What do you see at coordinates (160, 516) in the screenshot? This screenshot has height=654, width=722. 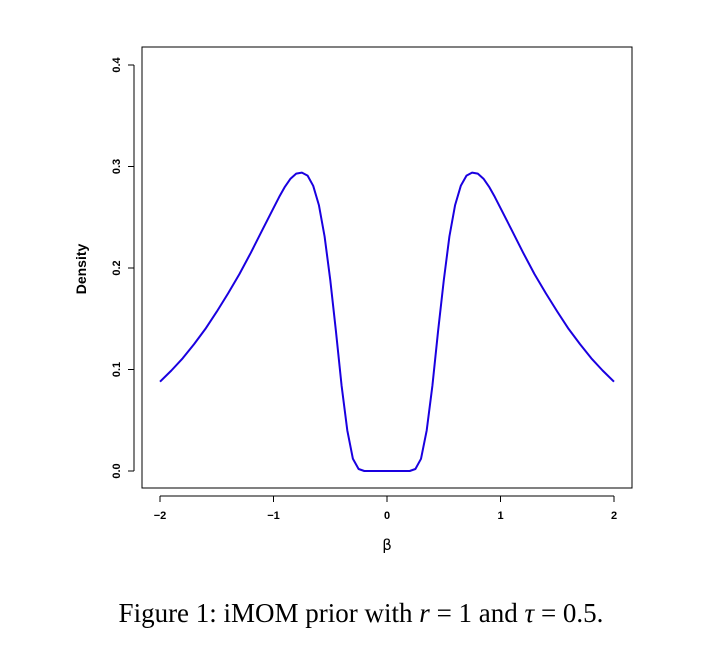 I see `x-tick-label: −2` at bounding box center [160, 516].